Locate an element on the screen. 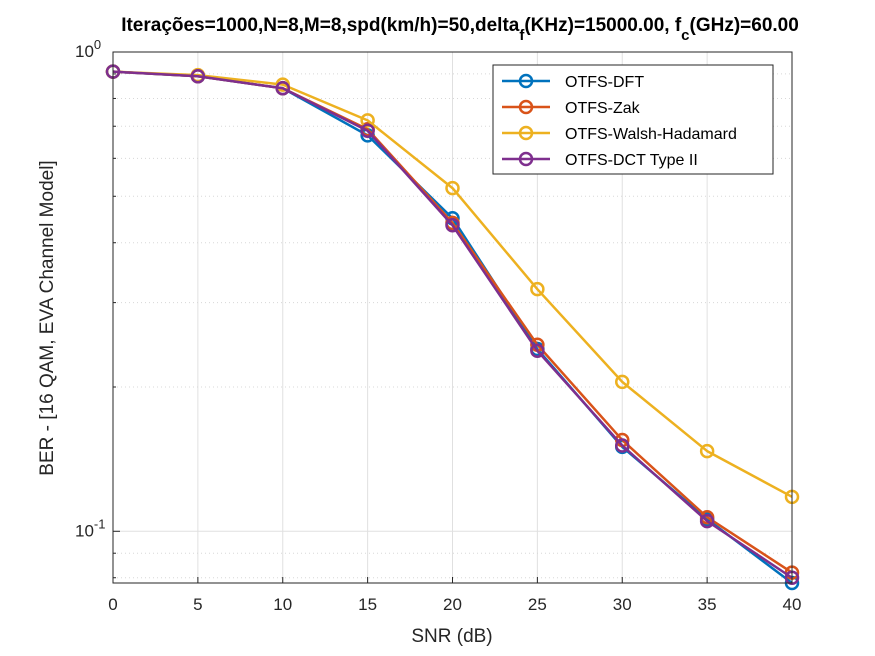  y-tick-label: 10⁰ is located at coordinates (88, 49).